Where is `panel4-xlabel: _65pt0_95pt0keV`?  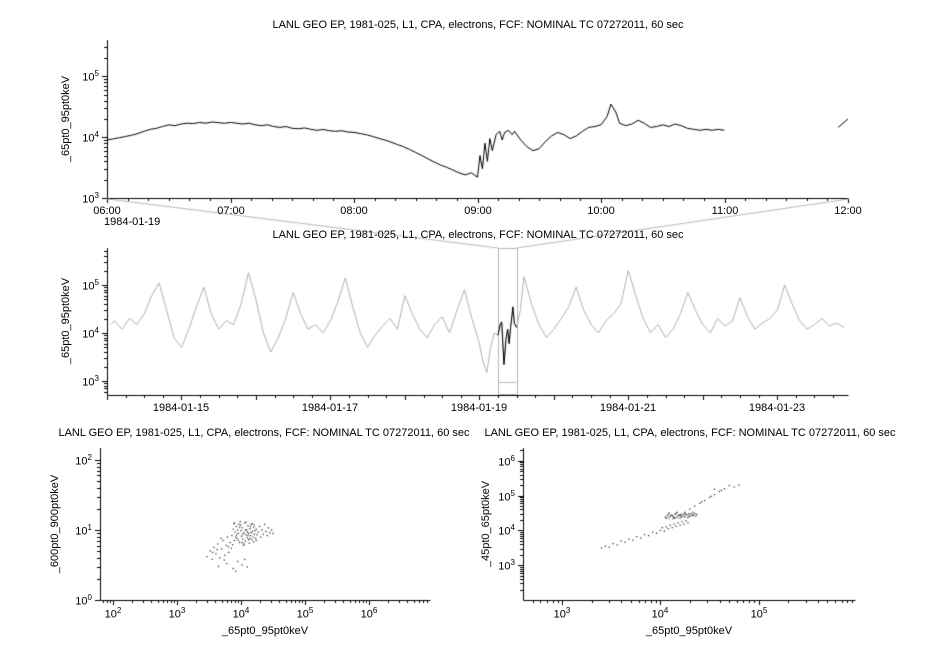
panel4-xlabel: _65pt0_95pt0keV is located at coordinates (689, 631).